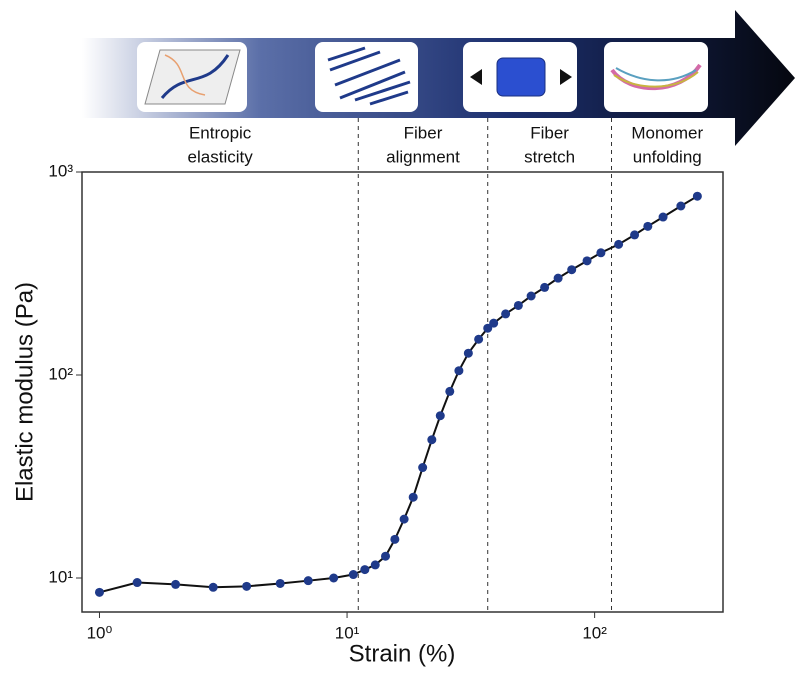 The image size is (800, 678). I want to click on region-label: Entropic, so click(220, 132).